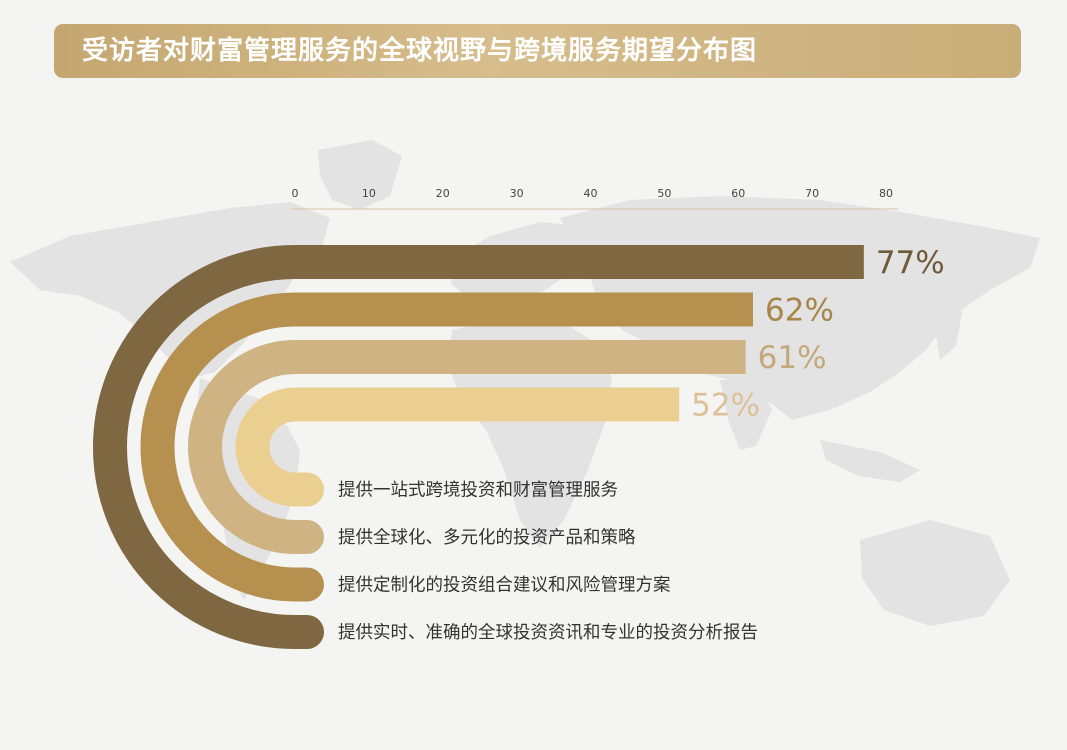 The width and height of the screenshot is (1067, 750). Describe the element at coordinates (504, 586) in the screenshot. I see `category-label: 提供定制化的投资组合建议和风险管理方案` at that location.